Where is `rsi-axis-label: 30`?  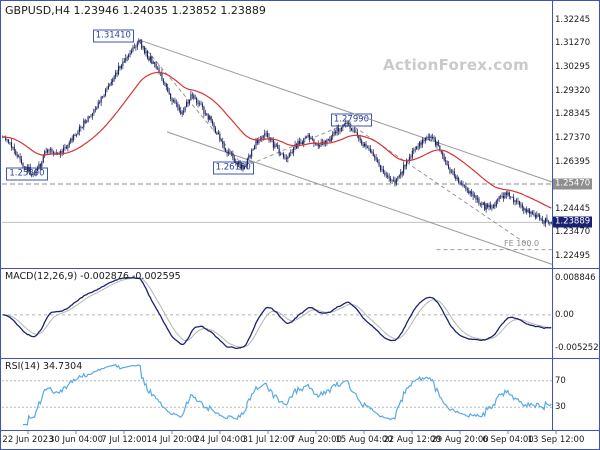 rsi-axis-label: 30 is located at coordinates (560, 407).